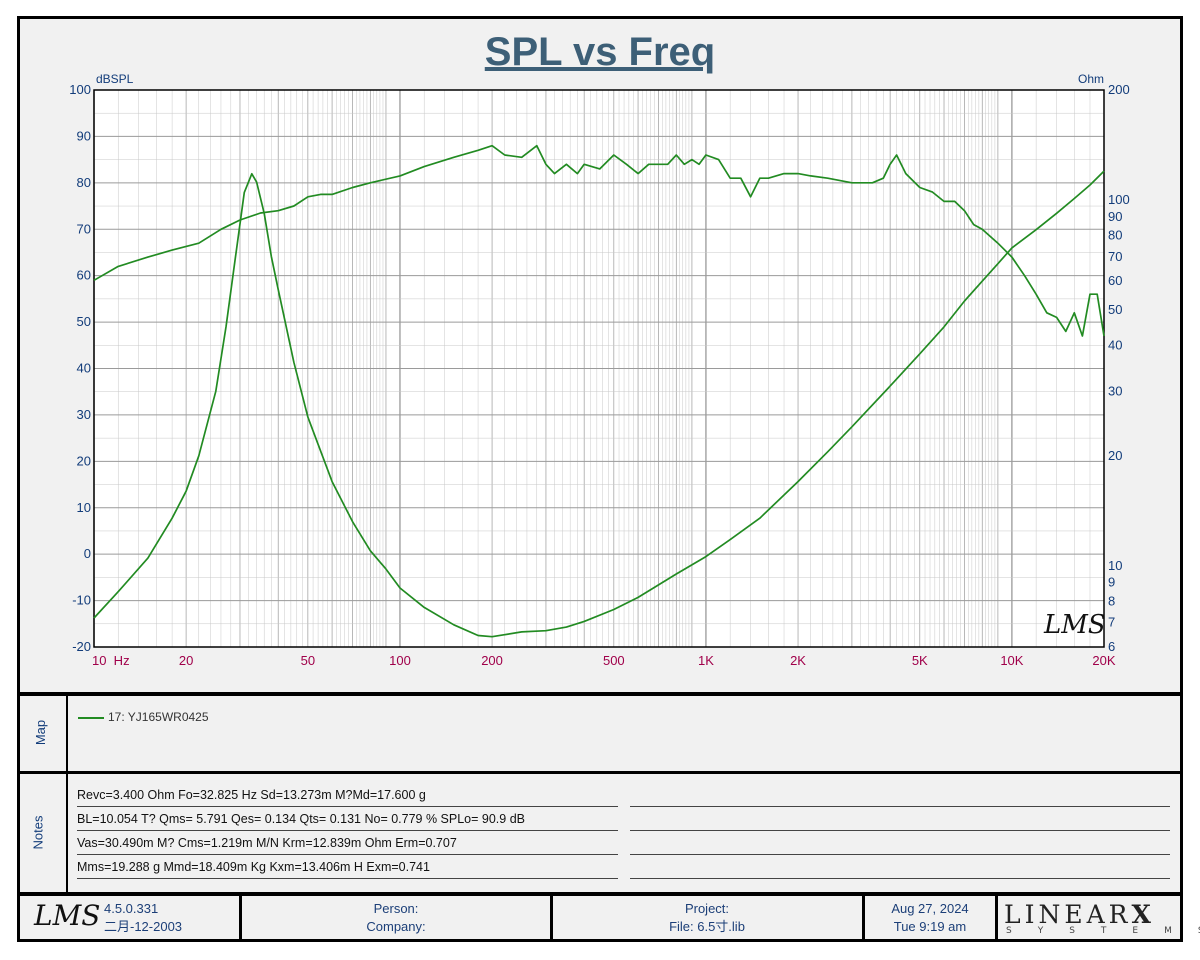 The image size is (1200, 960). Describe the element at coordinates (84, 228) in the screenshot. I see `left-tick-label: 70` at that location.